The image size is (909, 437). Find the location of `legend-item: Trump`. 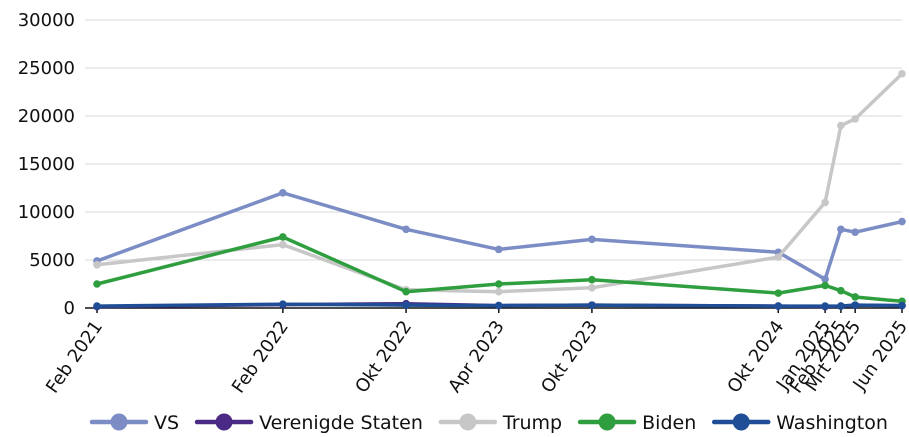

legend-item: Trump is located at coordinates (500, 423).